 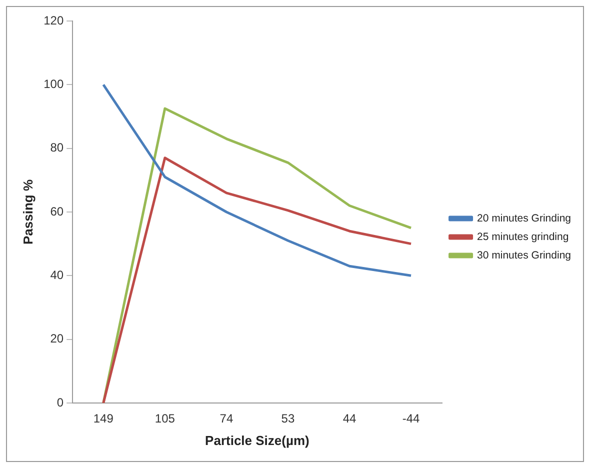 What do you see at coordinates (103, 419) in the screenshot?
I see `x-tick-label: 149` at bounding box center [103, 419].